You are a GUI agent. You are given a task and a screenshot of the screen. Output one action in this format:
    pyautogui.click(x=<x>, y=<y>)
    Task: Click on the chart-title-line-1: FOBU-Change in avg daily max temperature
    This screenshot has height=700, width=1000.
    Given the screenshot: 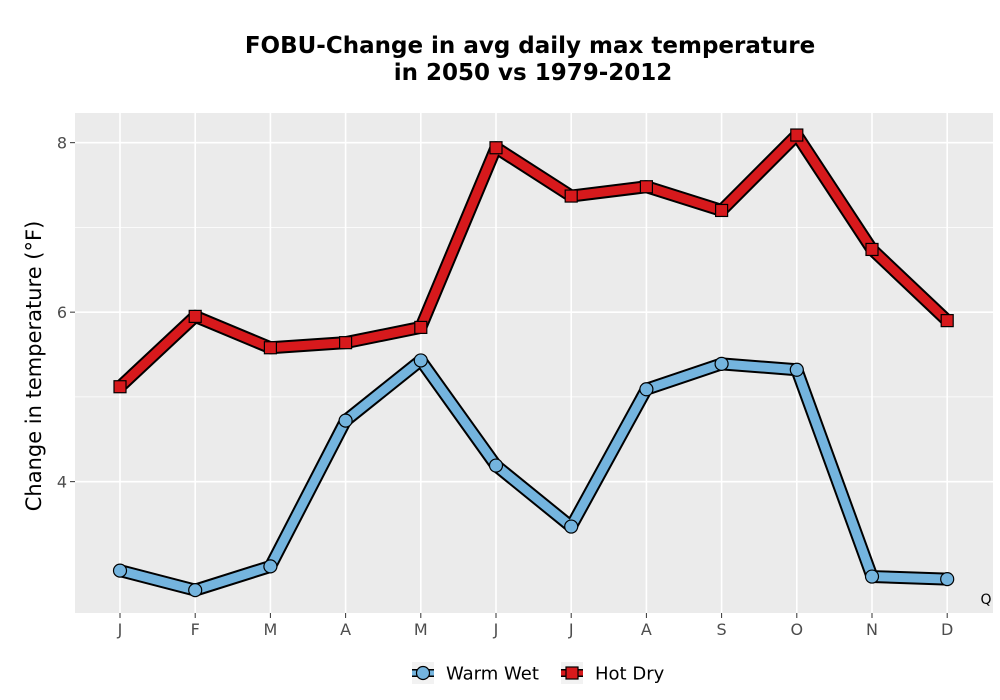 What is the action you would take?
    pyautogui.click(x=530, y=46)
    